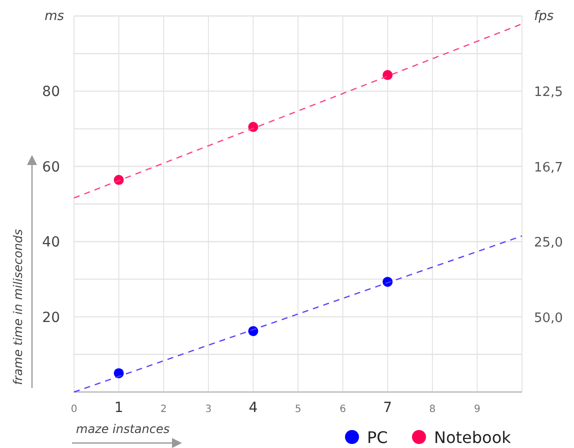 This screenshot has height=448, width=574. What do you see at coordinates (548, 92) in the screenshot?
I see `text: 12,5` at bounding box center [548, 92].